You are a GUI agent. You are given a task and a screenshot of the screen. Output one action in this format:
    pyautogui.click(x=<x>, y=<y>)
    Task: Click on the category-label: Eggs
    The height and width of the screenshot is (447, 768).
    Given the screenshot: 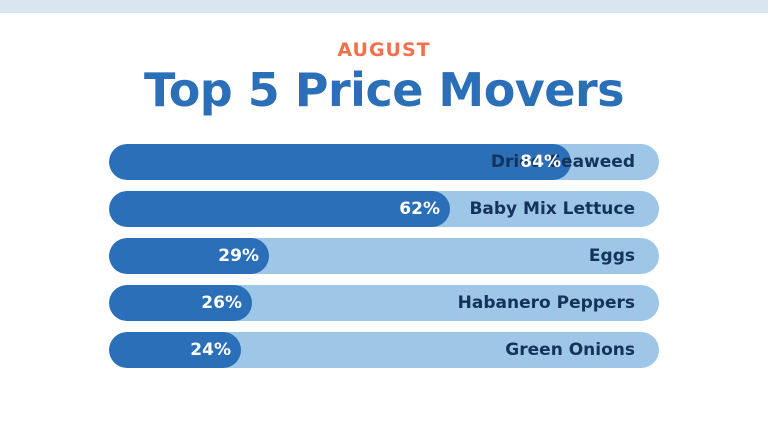 What is the action you would take?
    pyautogui.click(x=611, y=256)
    